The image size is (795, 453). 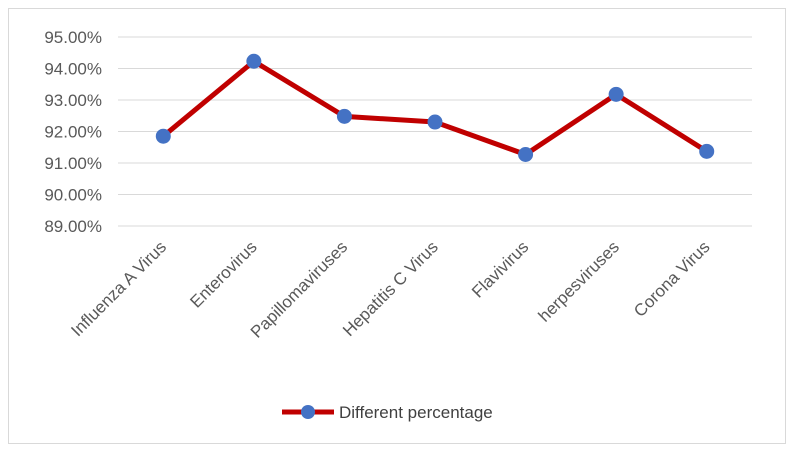 I want to click on y-tick-label: 92.00%, so click(x=73, y=132).